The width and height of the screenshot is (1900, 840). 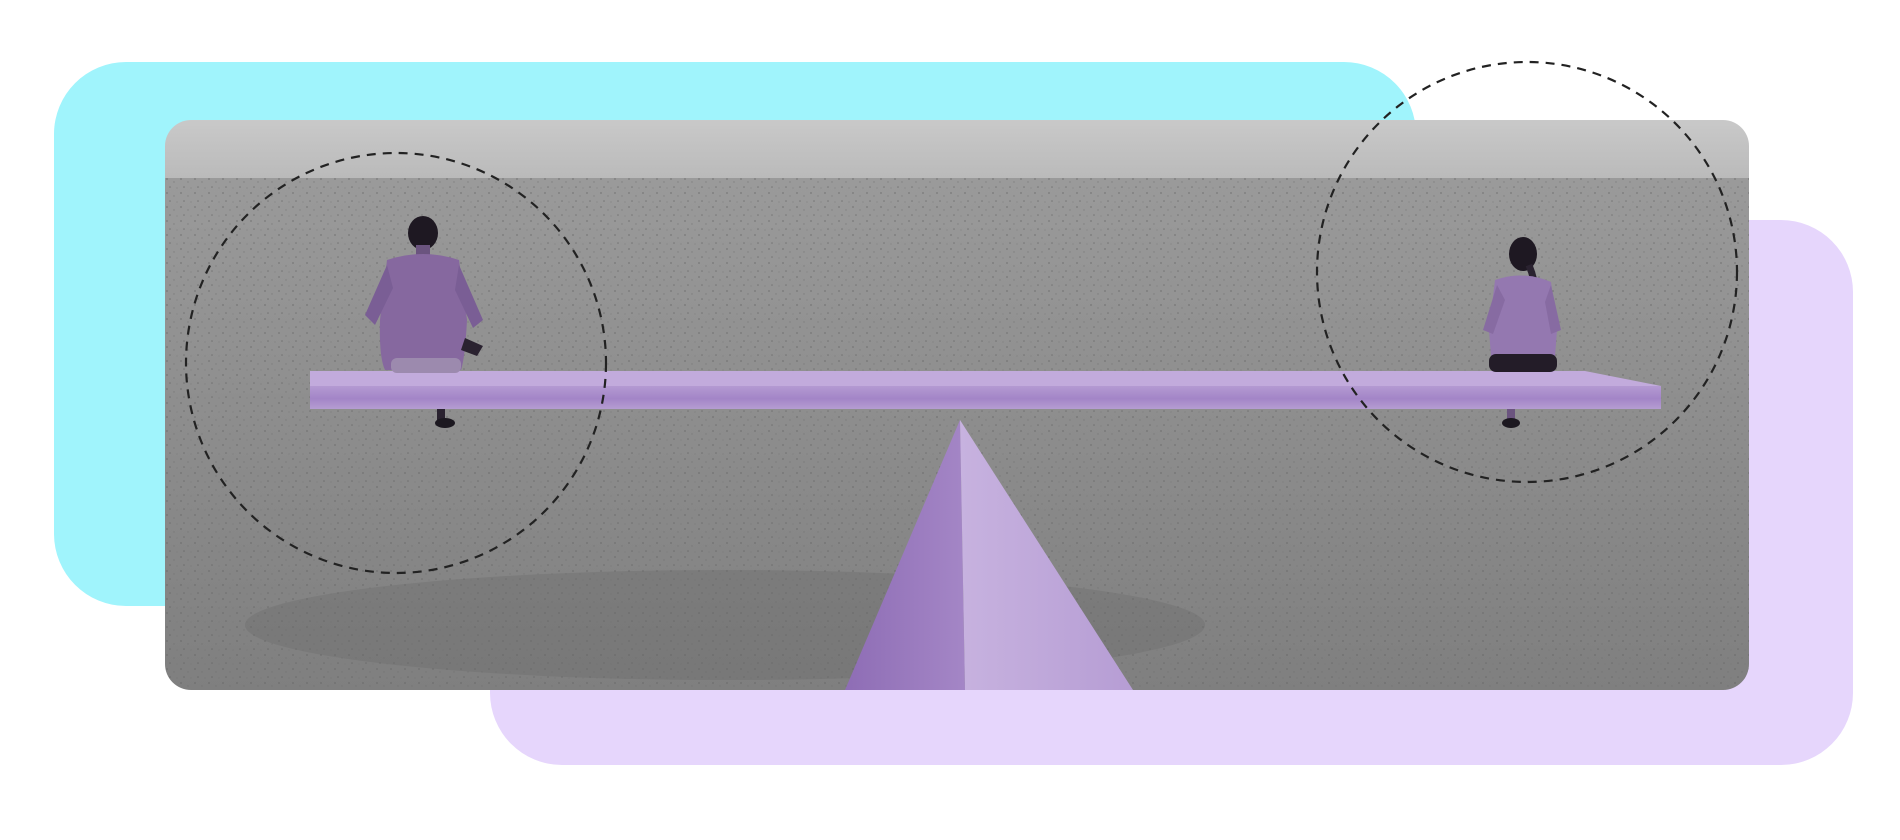 What do you see at coordinates (1046, 555) in the screenshot?
I see `fulcrum-right-face` at bounding box center [1046, 555].